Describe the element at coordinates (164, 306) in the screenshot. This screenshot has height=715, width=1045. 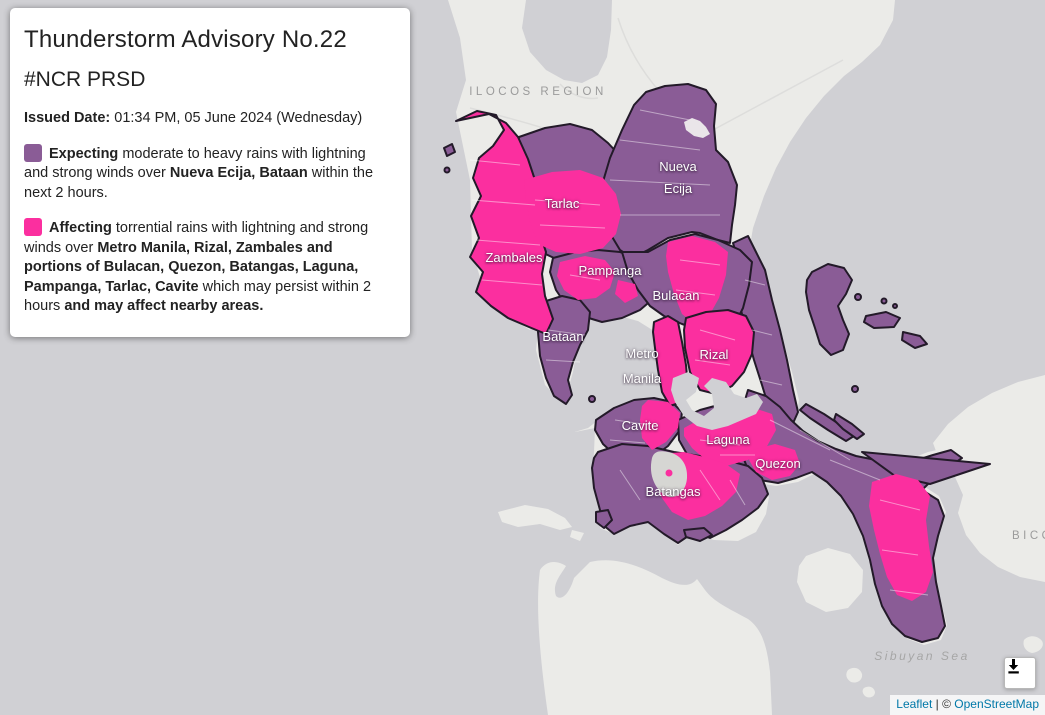
I see `affecting-text-bold-end: and may affect nearby areas.` at that location.